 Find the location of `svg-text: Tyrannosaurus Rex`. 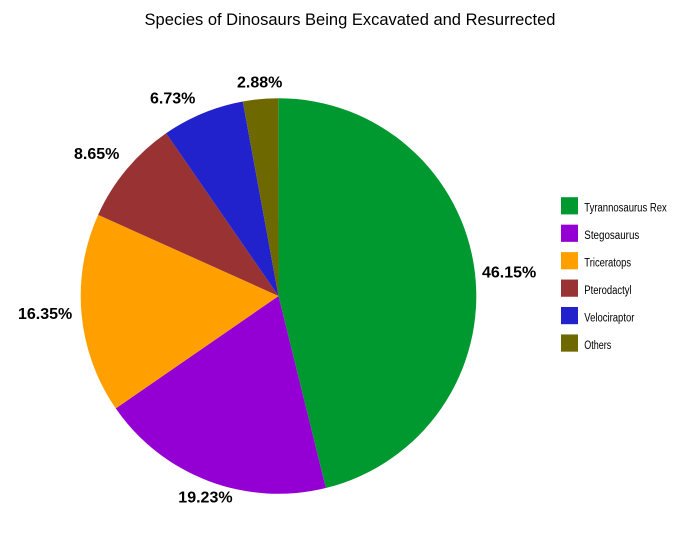

svg-text: Tyrannosaurus Rex is located at coordinates (625, 209).